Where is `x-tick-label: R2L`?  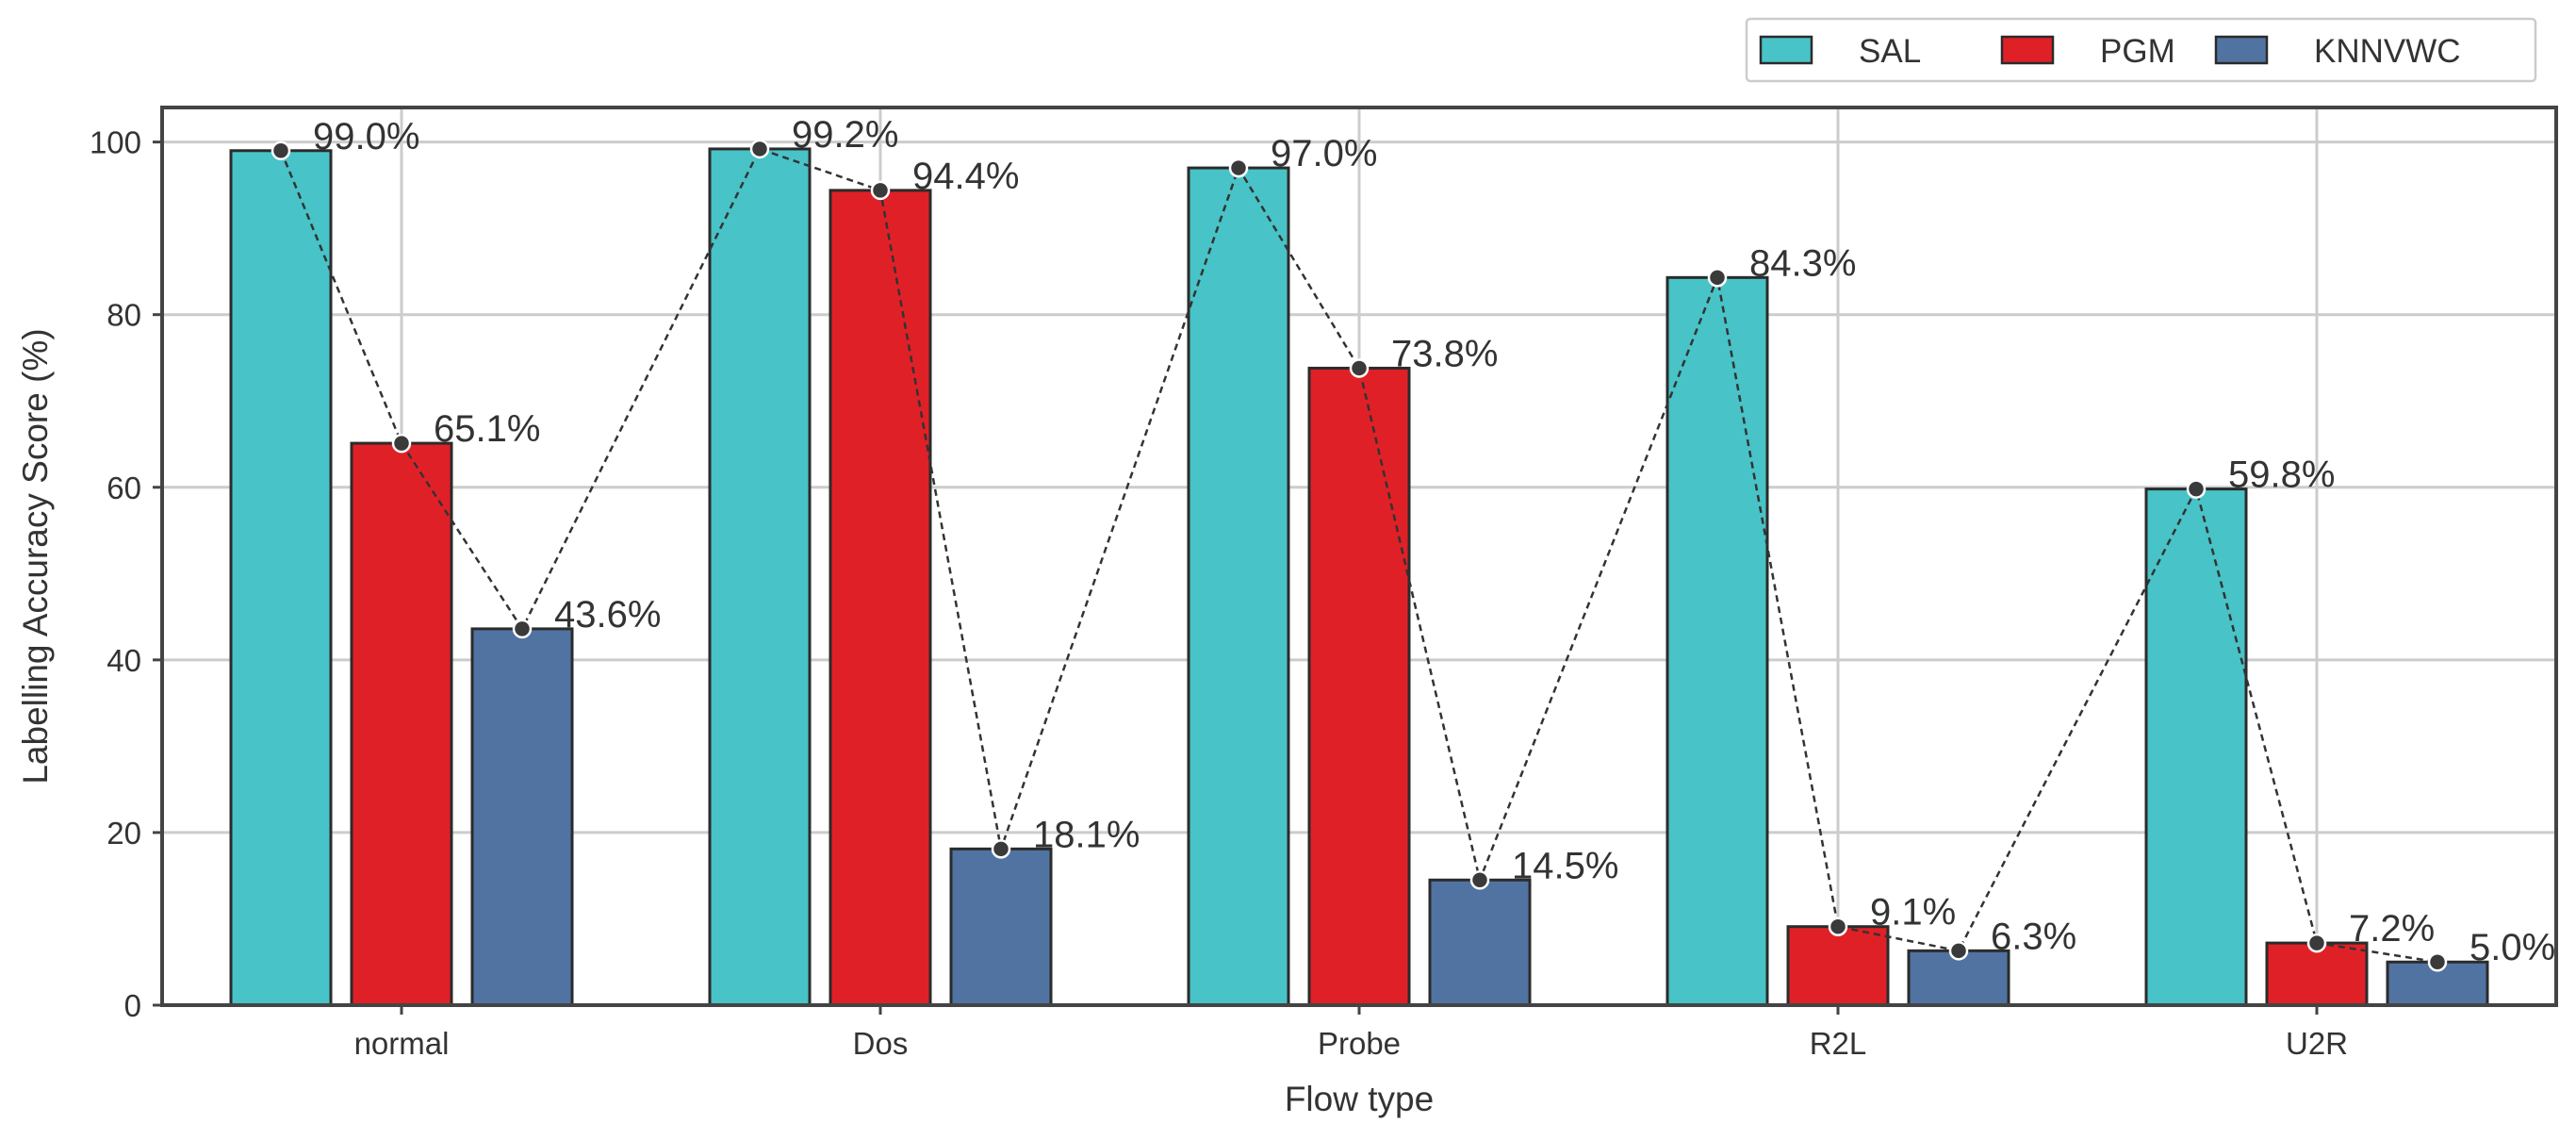
x-tick-label: R2L is located at coordinates (1838, 1044).